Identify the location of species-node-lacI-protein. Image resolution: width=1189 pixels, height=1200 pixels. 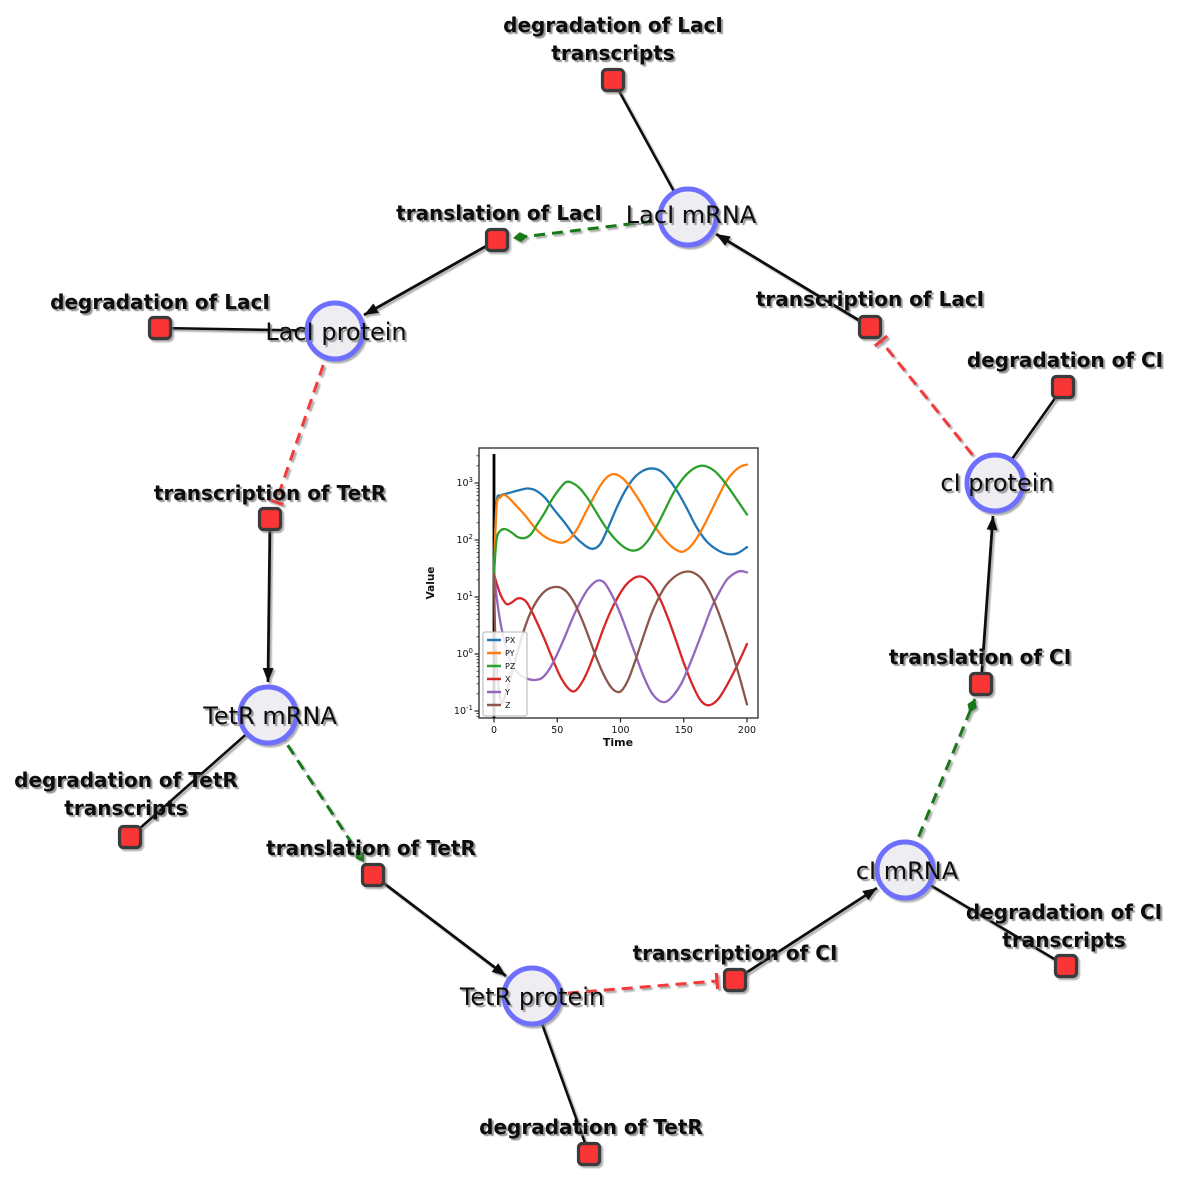
(335, 331).